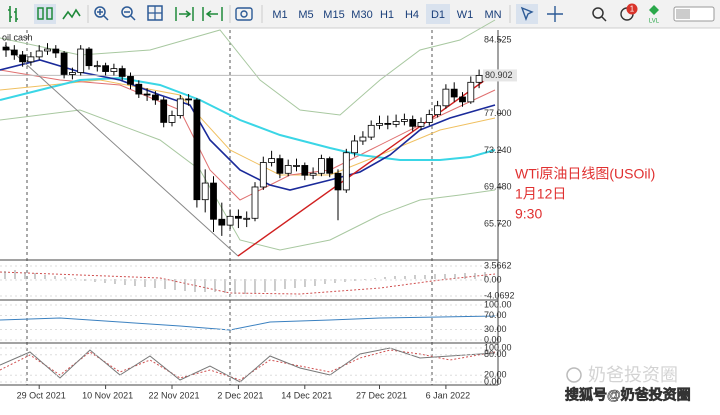 The image size is (720, 415). Describe the element at coordinates (495, 315) in the screenshot. I see `panel-tick-label: 70.00` at that location.